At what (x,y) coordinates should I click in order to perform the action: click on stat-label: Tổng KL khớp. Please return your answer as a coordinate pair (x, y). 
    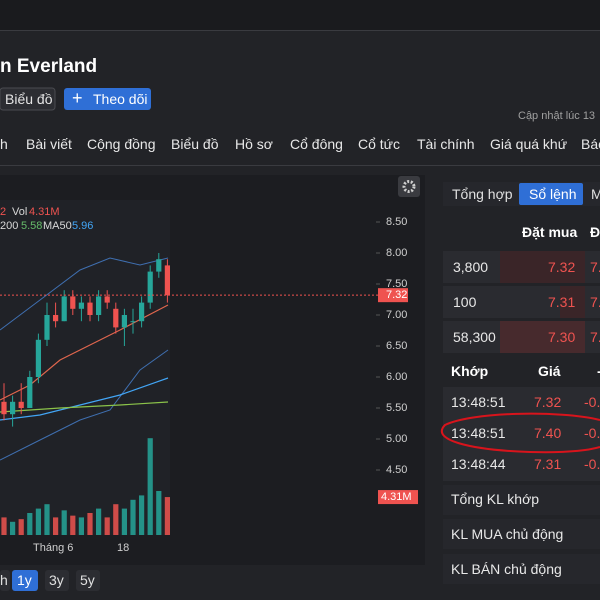
    Looking at the image, I should click on (495, 499).